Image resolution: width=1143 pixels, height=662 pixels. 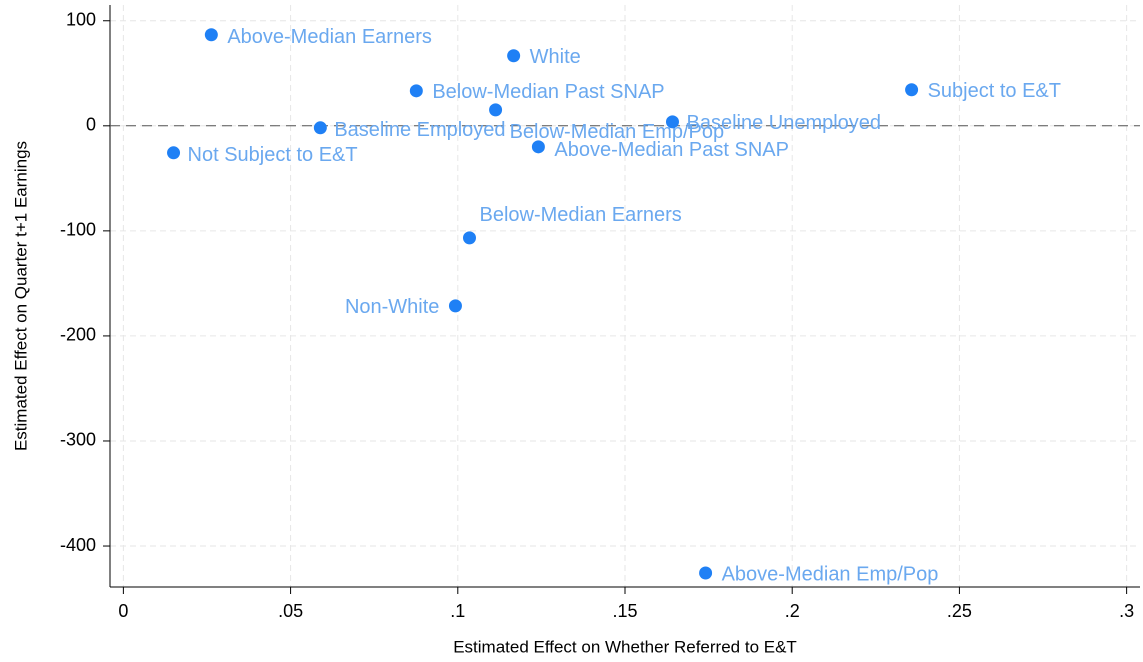 What do you see at coordinates (123, 611) in the screenshot?
I see `x-tick-label: 0` at bounding box center [123, 611].